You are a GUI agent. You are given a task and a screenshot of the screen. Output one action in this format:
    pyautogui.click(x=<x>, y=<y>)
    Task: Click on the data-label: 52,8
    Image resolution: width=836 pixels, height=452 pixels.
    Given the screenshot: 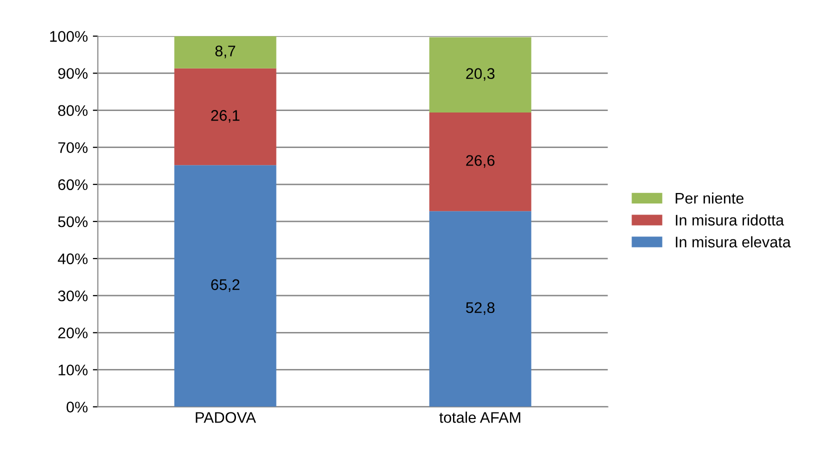 What is the action you would take?
    pyautogui.click(x=480, y=308)
    